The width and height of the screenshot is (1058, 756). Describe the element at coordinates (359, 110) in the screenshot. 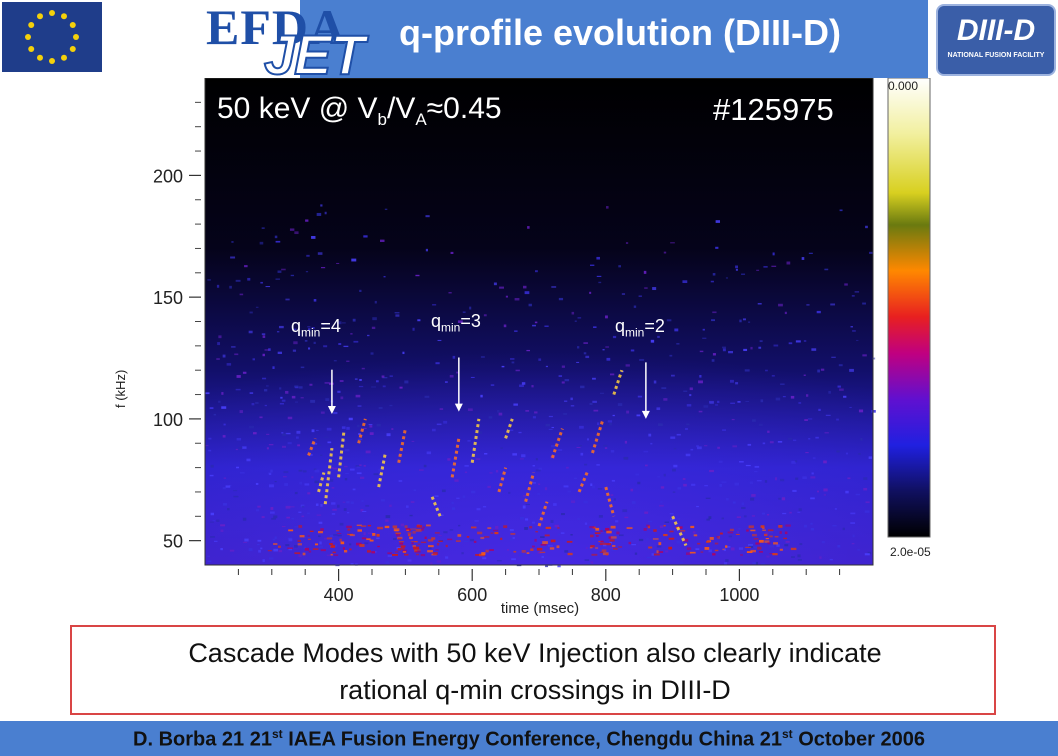

I see `beam-energy-label: 50 keV @ Vb/VA≈0.45` at that location.